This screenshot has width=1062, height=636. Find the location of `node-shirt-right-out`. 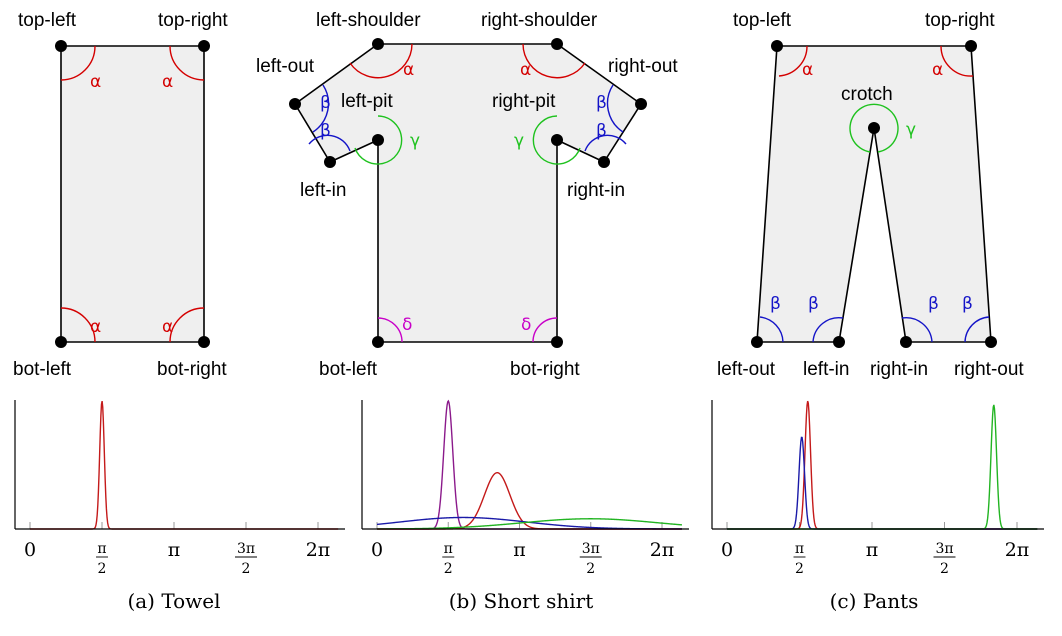

node-shirt-right-out is located at coordinates (641, 104).